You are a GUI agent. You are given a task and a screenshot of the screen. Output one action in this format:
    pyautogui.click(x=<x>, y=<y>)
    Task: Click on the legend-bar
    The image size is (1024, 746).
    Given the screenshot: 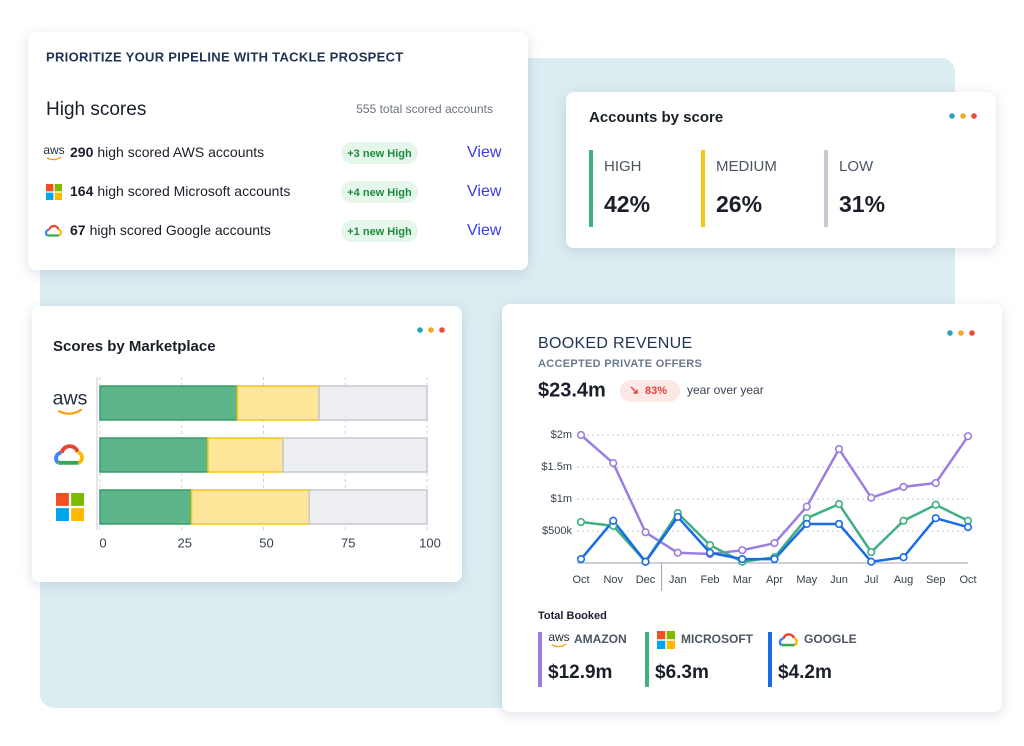 What is the action you would take?
    pyautogui.click(x=770, y=659)
    